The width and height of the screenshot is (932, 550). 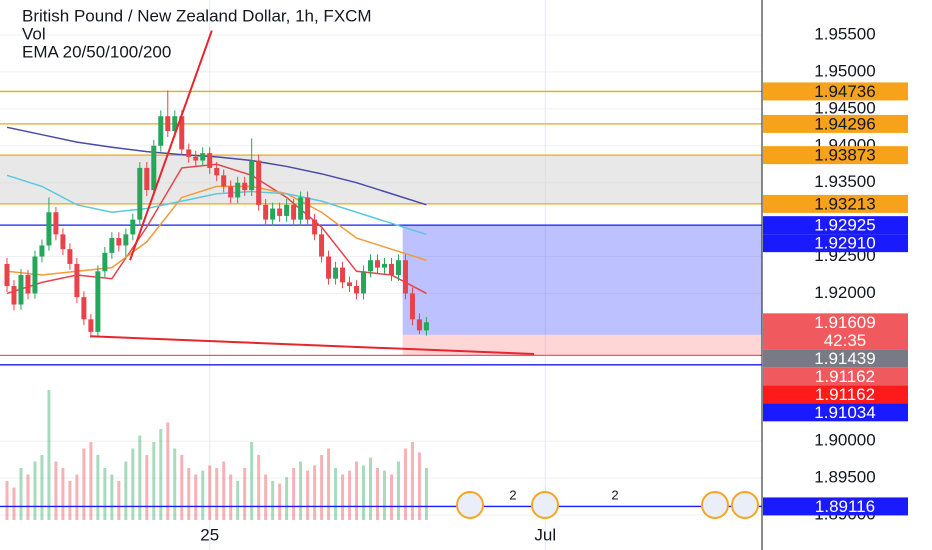 What do you see at coordinates (845, 506) in the screenshot?
I see `price-label: 1.89116` at bounding box center [845, 506].